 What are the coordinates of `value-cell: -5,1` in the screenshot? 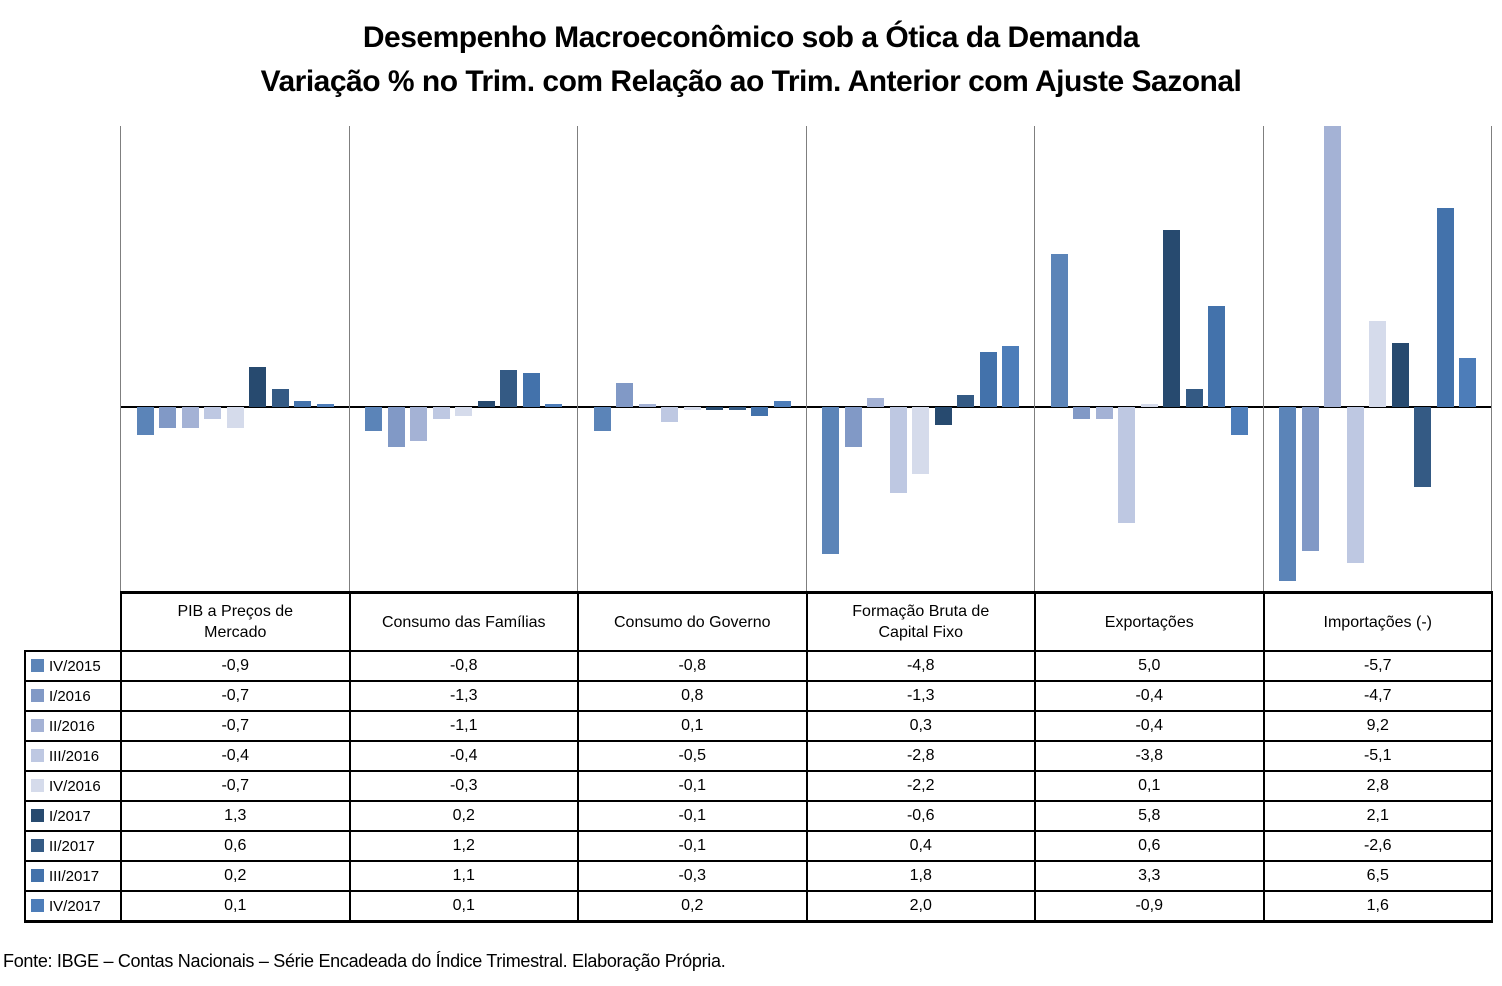 It's located at (1377, 756).